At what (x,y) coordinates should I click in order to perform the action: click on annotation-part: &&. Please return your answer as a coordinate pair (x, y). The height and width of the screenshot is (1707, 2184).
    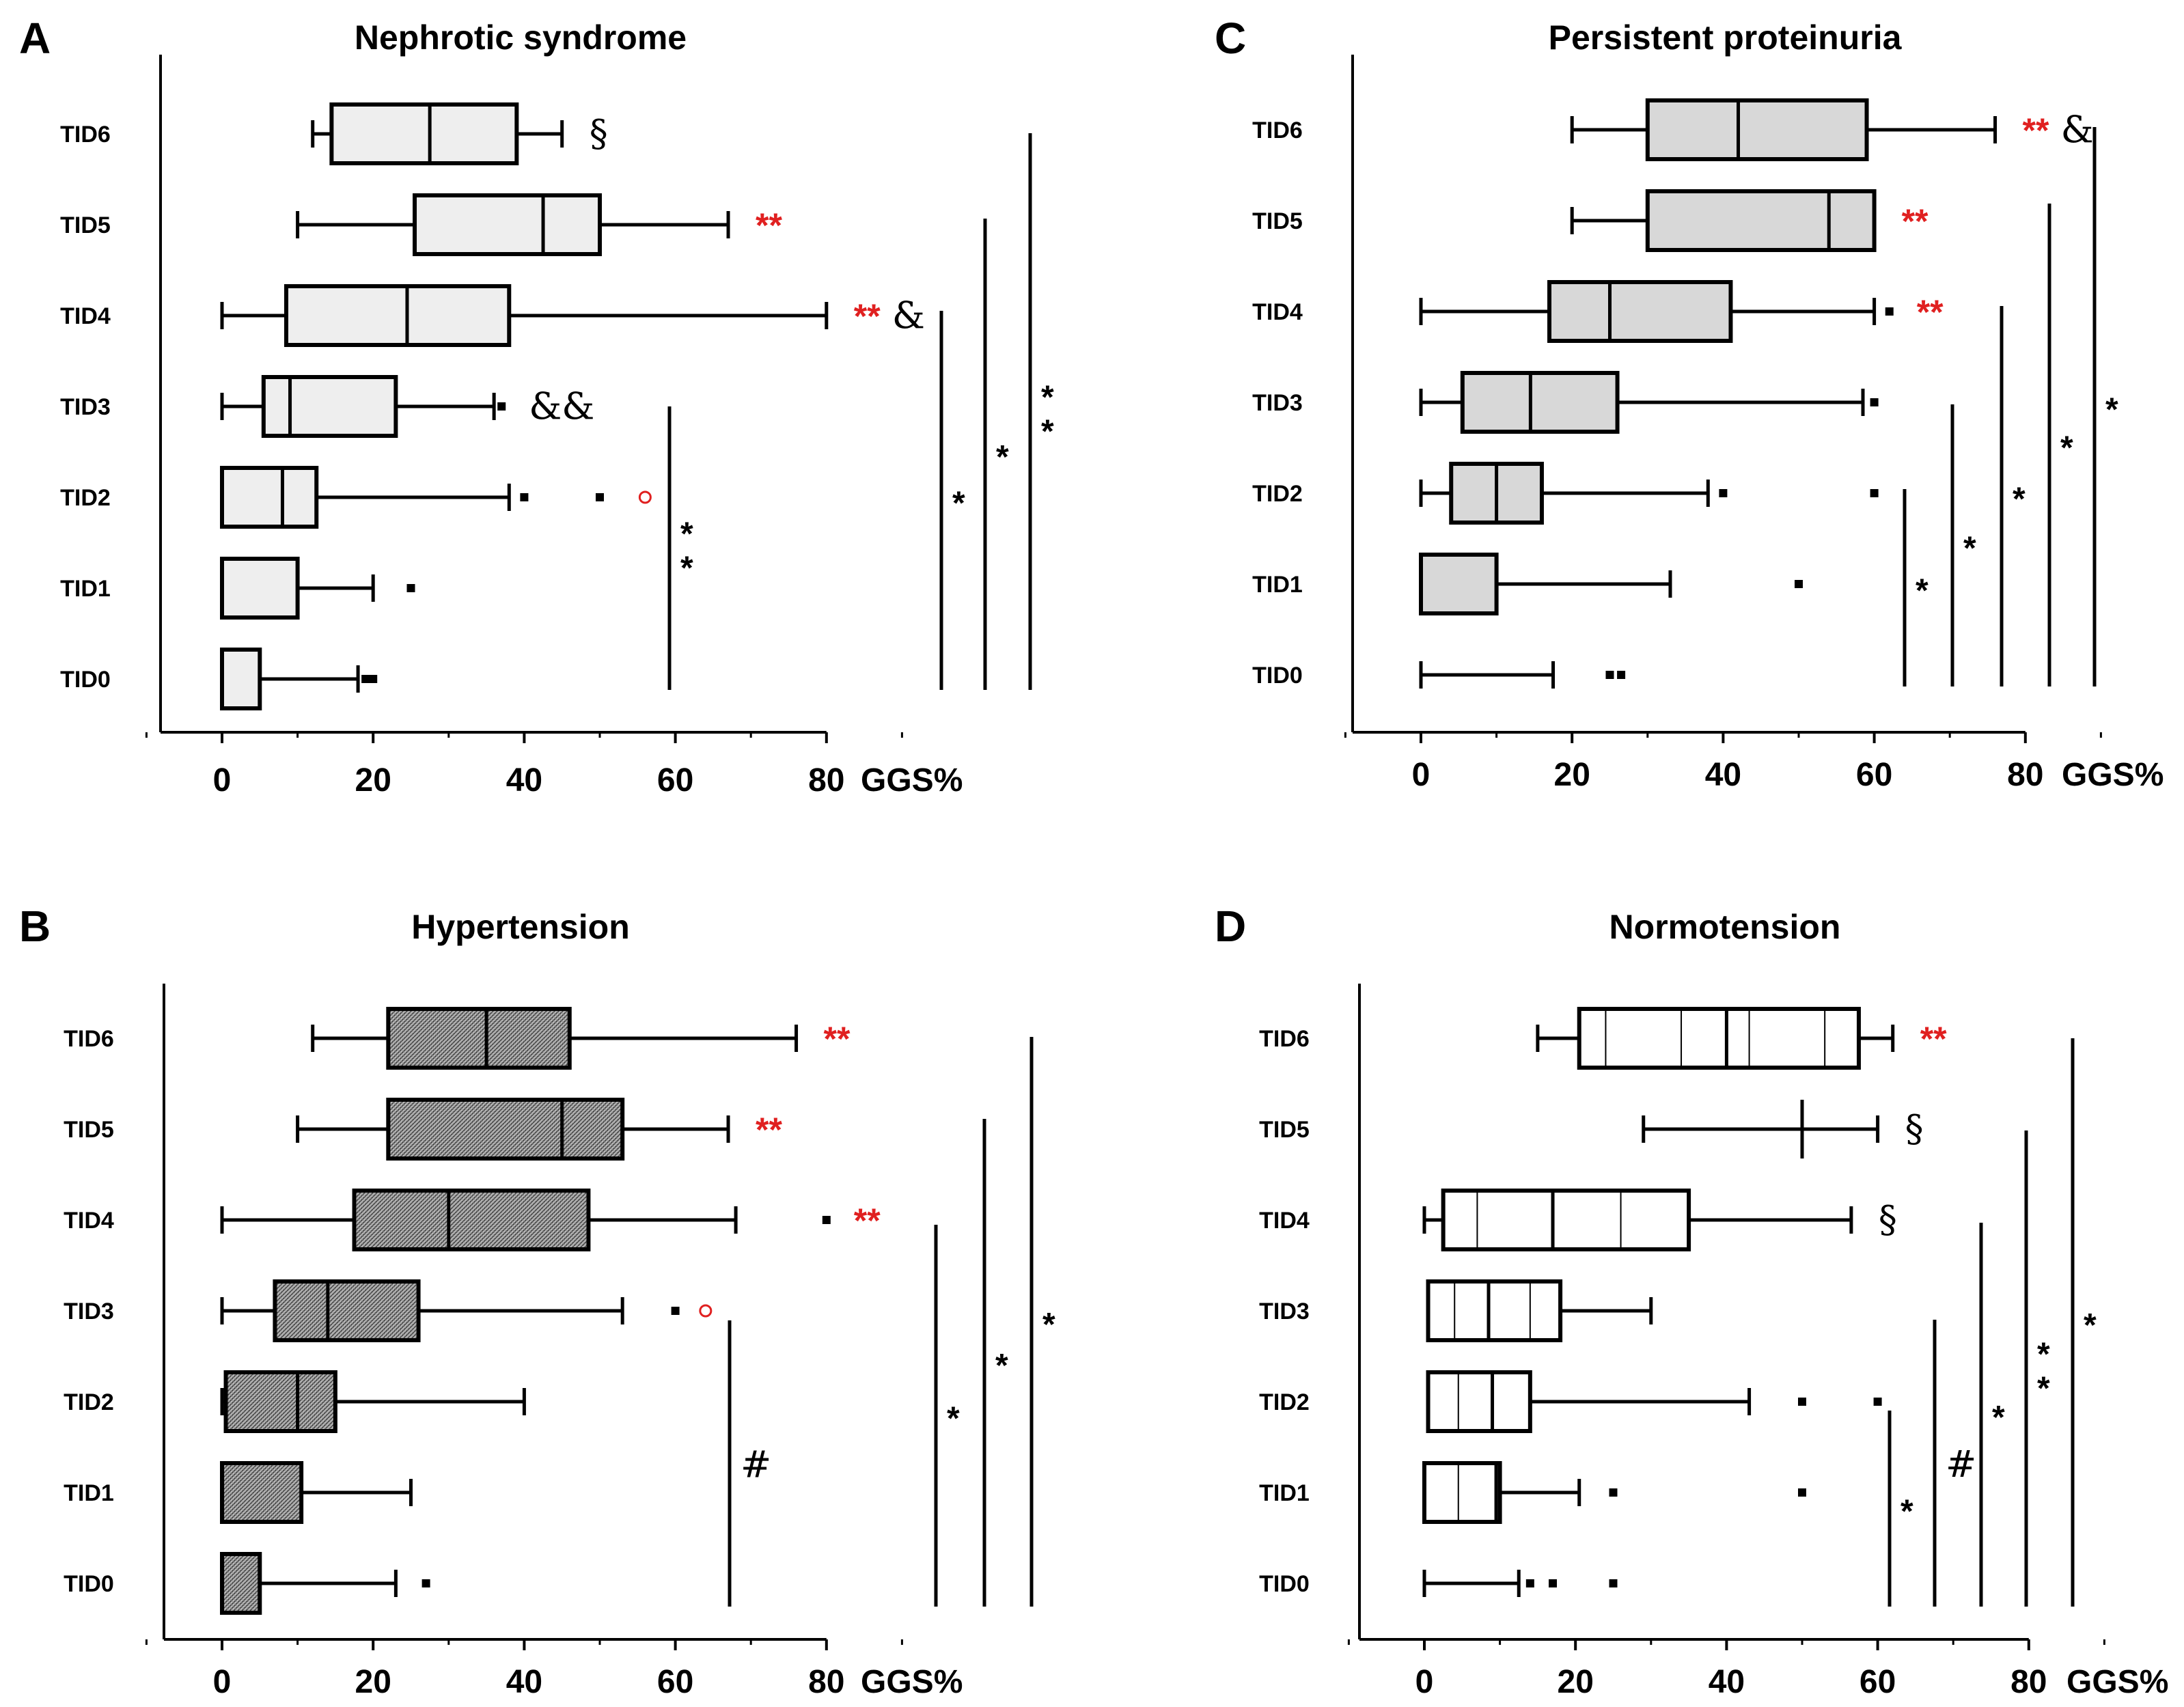
    Looking at the image, I should click on (561, 406).